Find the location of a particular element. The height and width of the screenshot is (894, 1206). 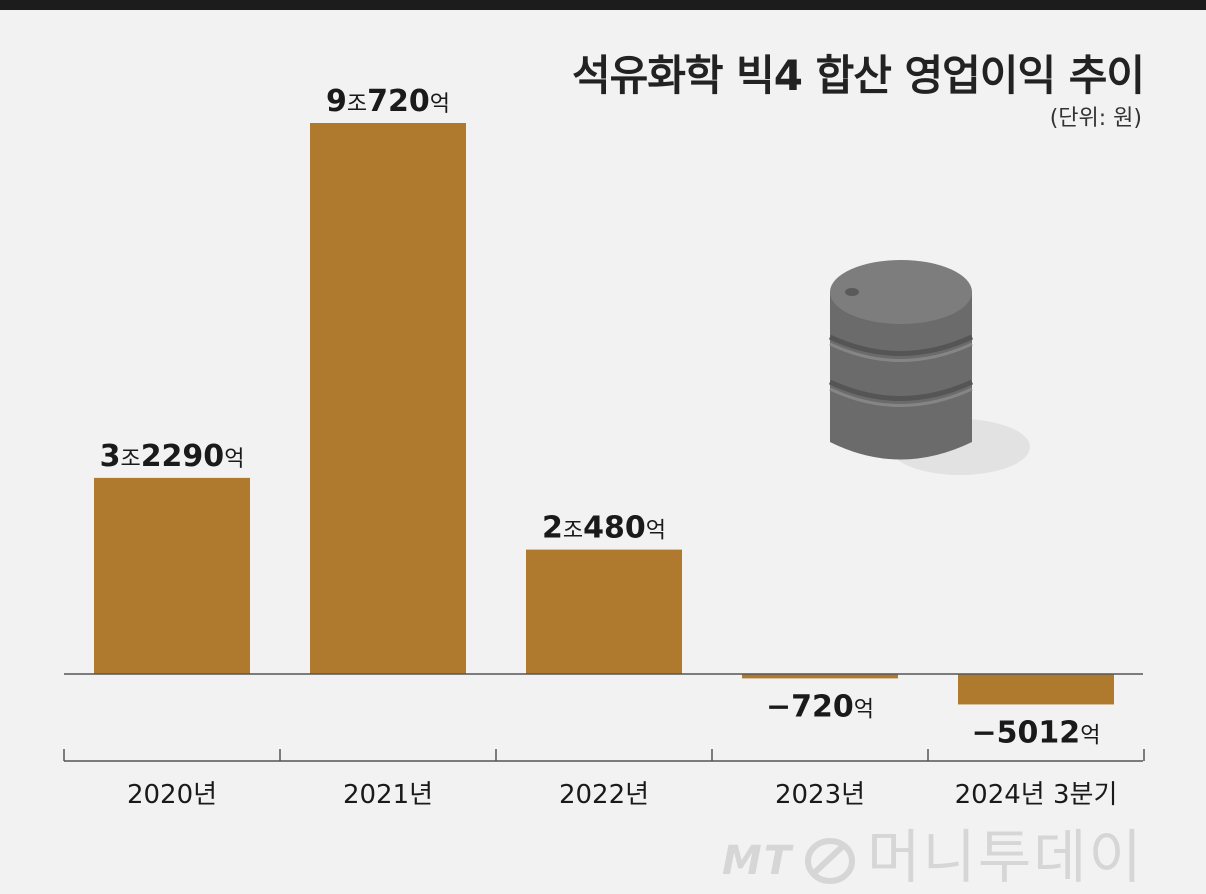

data-label: 9조720억 is located at coordinates (388, 101).